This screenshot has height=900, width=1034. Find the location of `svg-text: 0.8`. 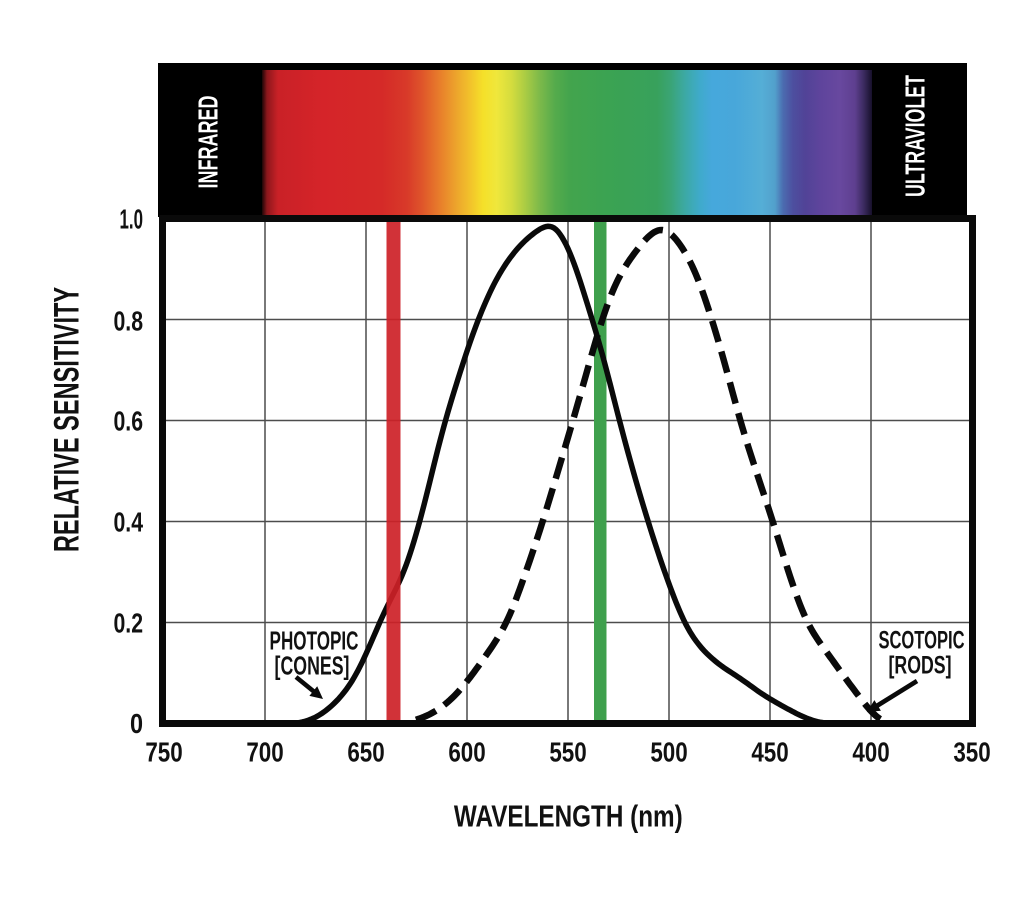

svg-text: 0.8 is located at coordinates (128, 322).